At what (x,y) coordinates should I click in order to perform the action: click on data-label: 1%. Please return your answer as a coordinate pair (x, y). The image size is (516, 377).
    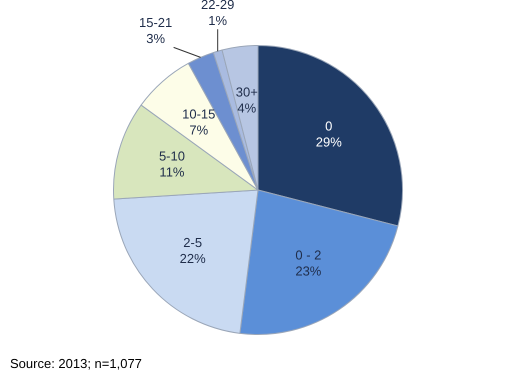
    Looking at the image, I should click on (218, 20).